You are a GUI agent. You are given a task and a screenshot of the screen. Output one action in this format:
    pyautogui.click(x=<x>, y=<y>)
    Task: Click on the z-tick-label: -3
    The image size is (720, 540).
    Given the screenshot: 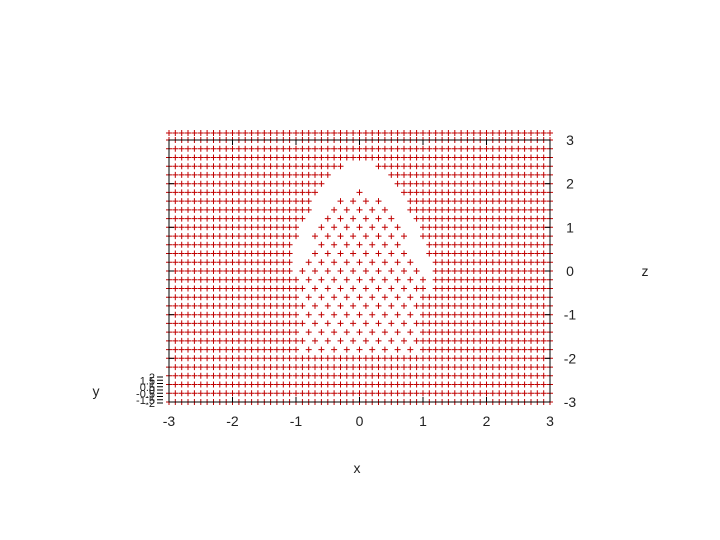 What is the action you would take?
    pyautogui.click(x=570, y=402)
    